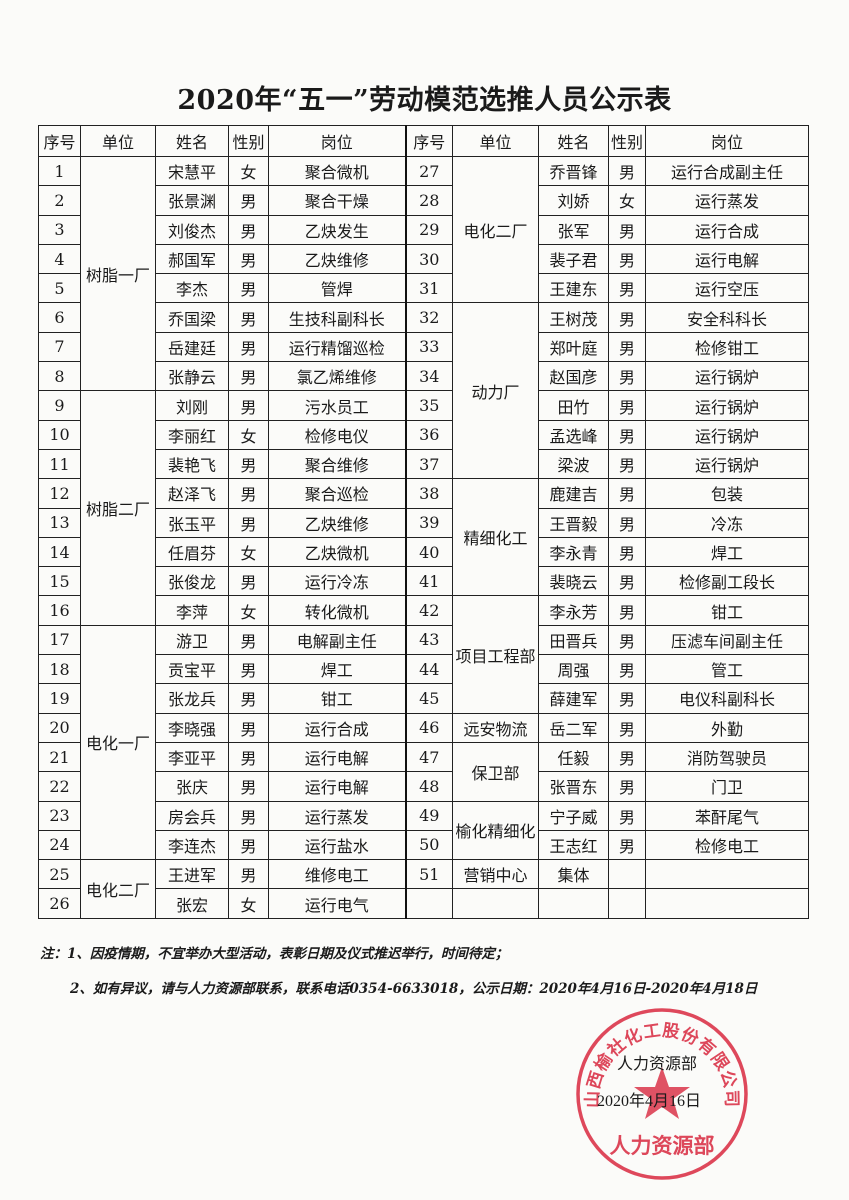  I want to click on cell-number: 20, so click(59, 727).